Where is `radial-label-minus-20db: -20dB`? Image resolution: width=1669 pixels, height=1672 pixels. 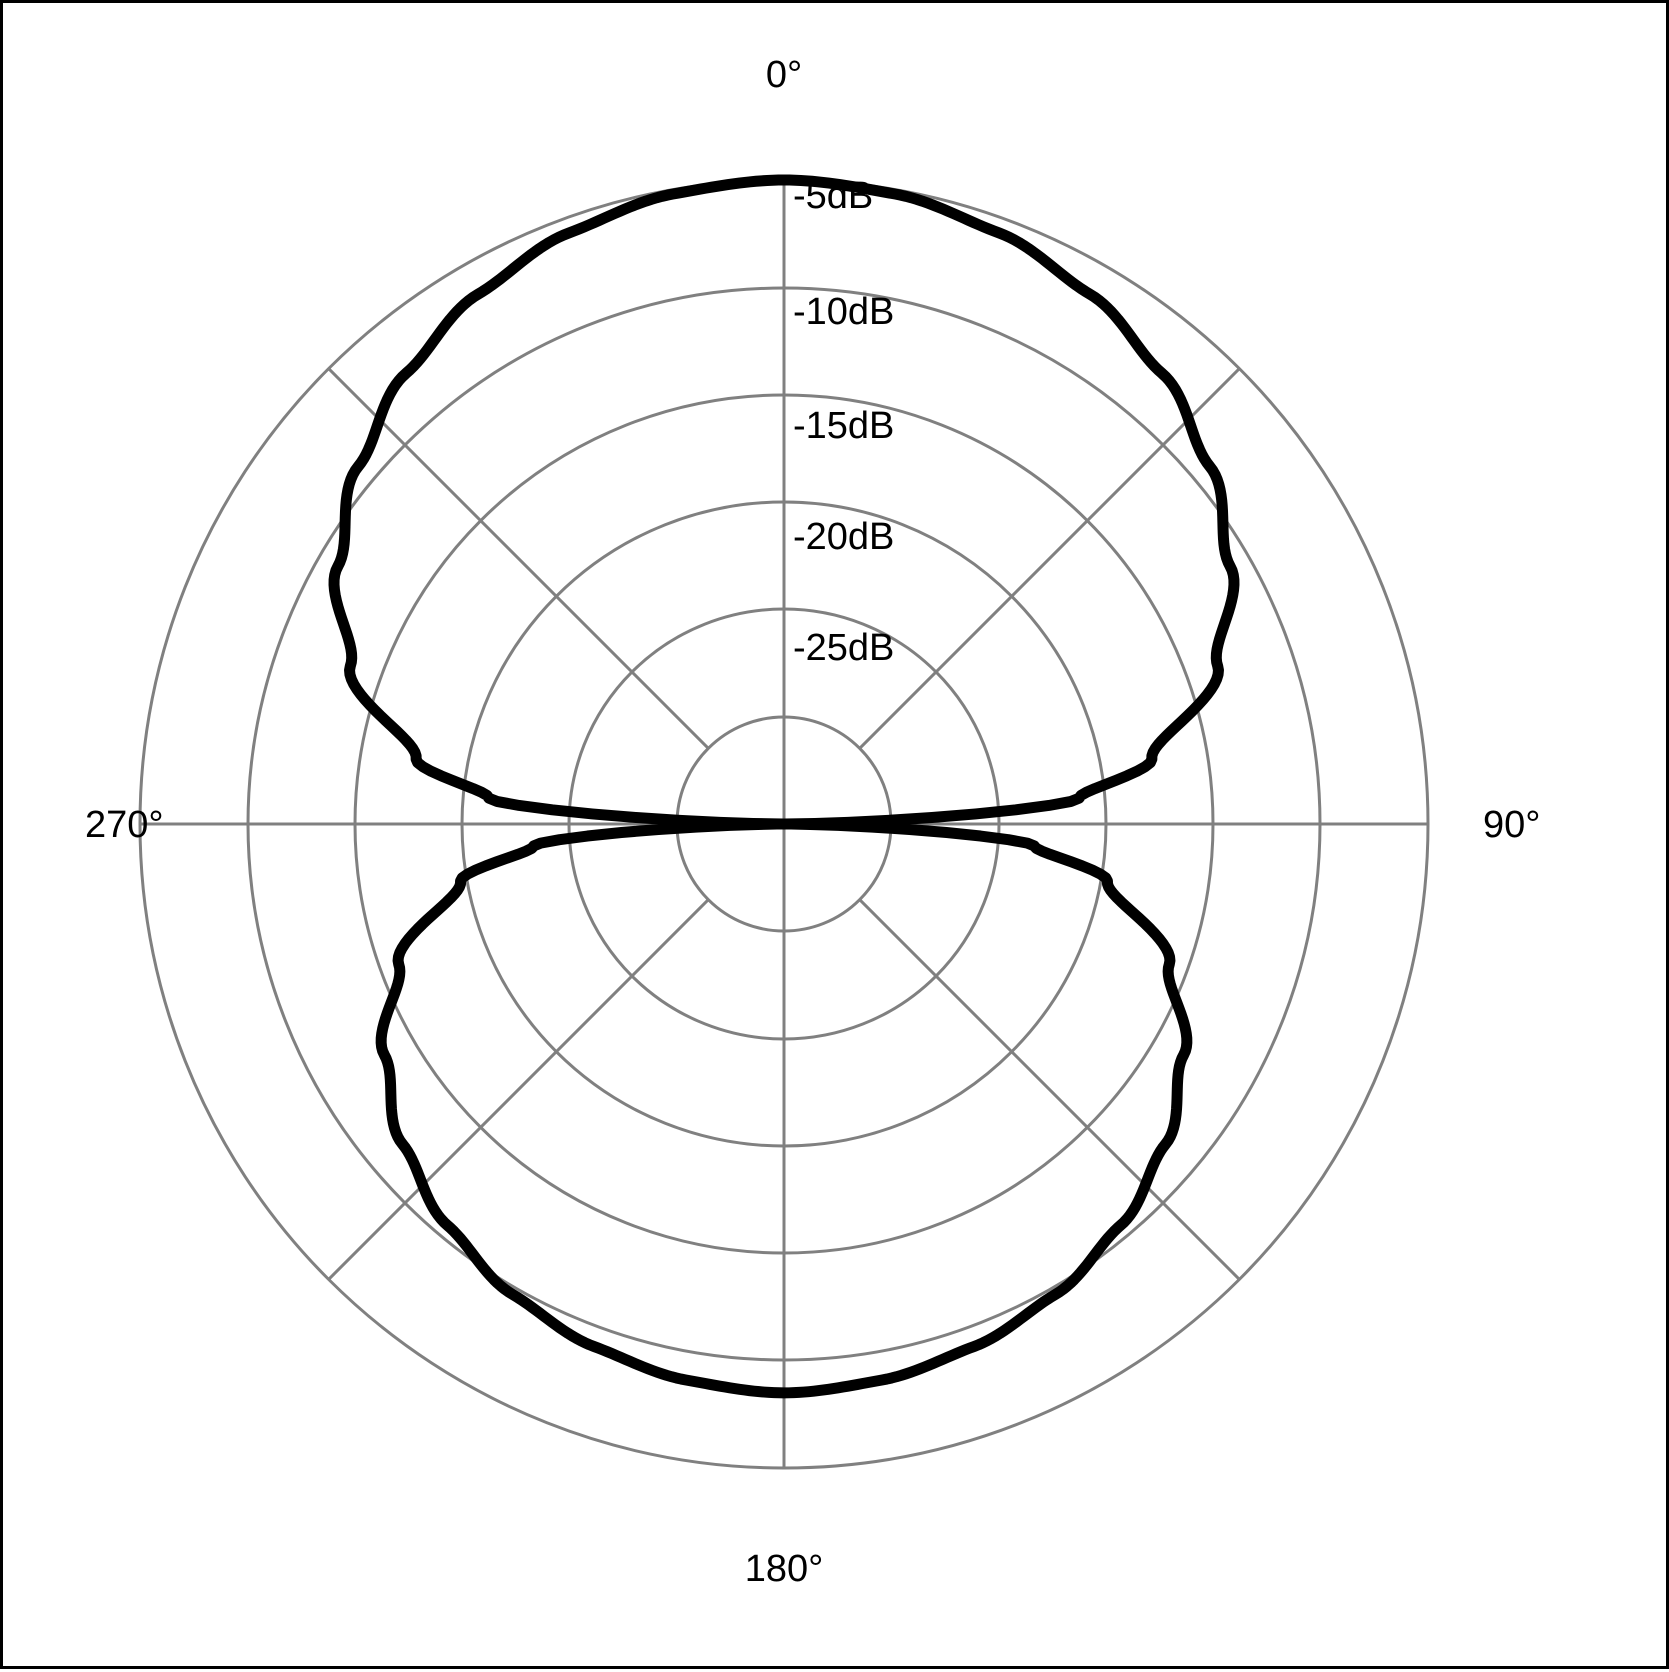
radial-label-minus-20db: -20dB is located at coordinates (843, 537).